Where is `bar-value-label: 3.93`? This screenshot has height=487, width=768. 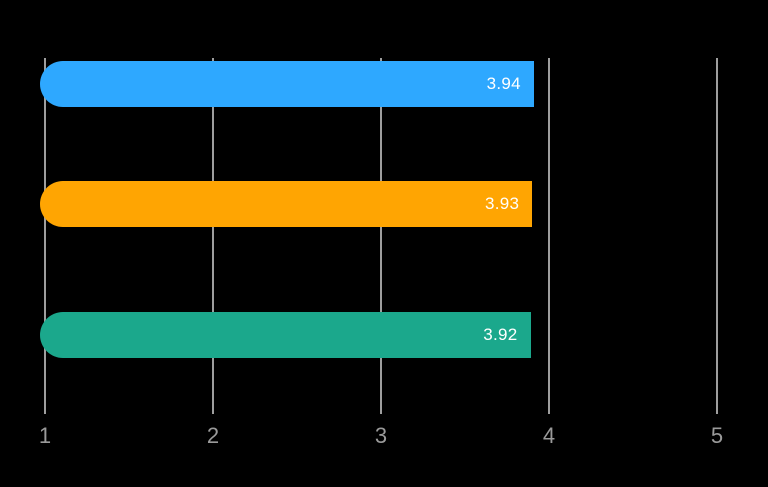 bar-value-label: 3.93 is located at coordinates (502, 203).